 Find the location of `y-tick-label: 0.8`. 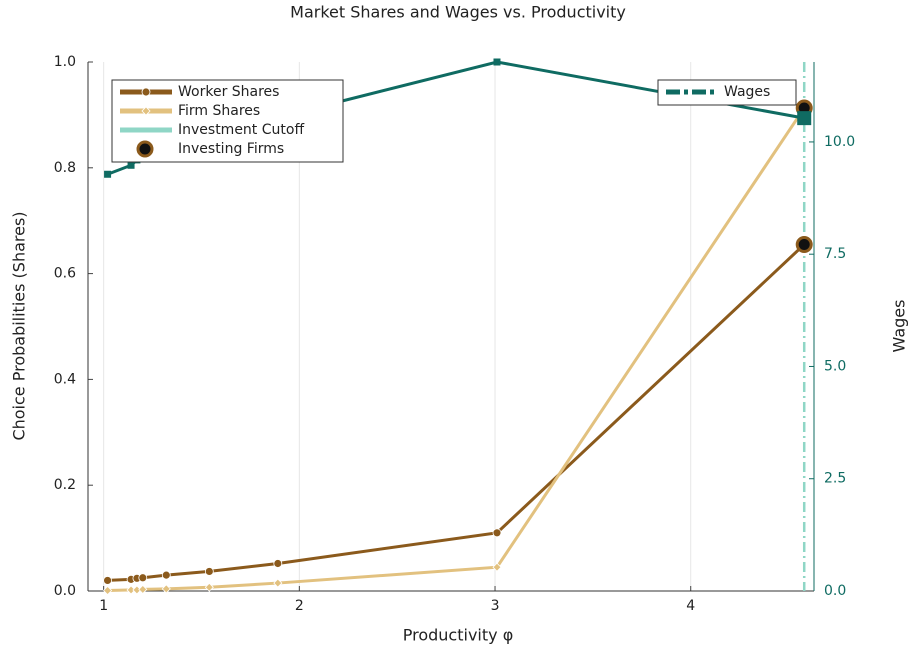

y-tick-label: 0.8 is located at coordinates (65, 168).